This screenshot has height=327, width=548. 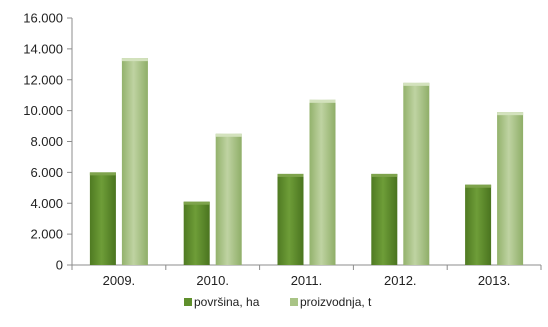 What do you see at coordinates (43, 79) in the screenshot?
I see `y-tick-label: 12.000` at bounding box center [43, 79].